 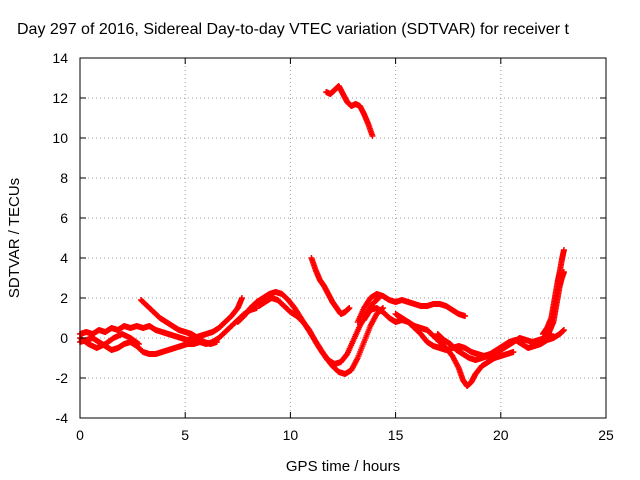 What do you see at coordinates (64, 258) in the screenshot?
I see `y-tick-label: 4` at bounding box center [64, 258].